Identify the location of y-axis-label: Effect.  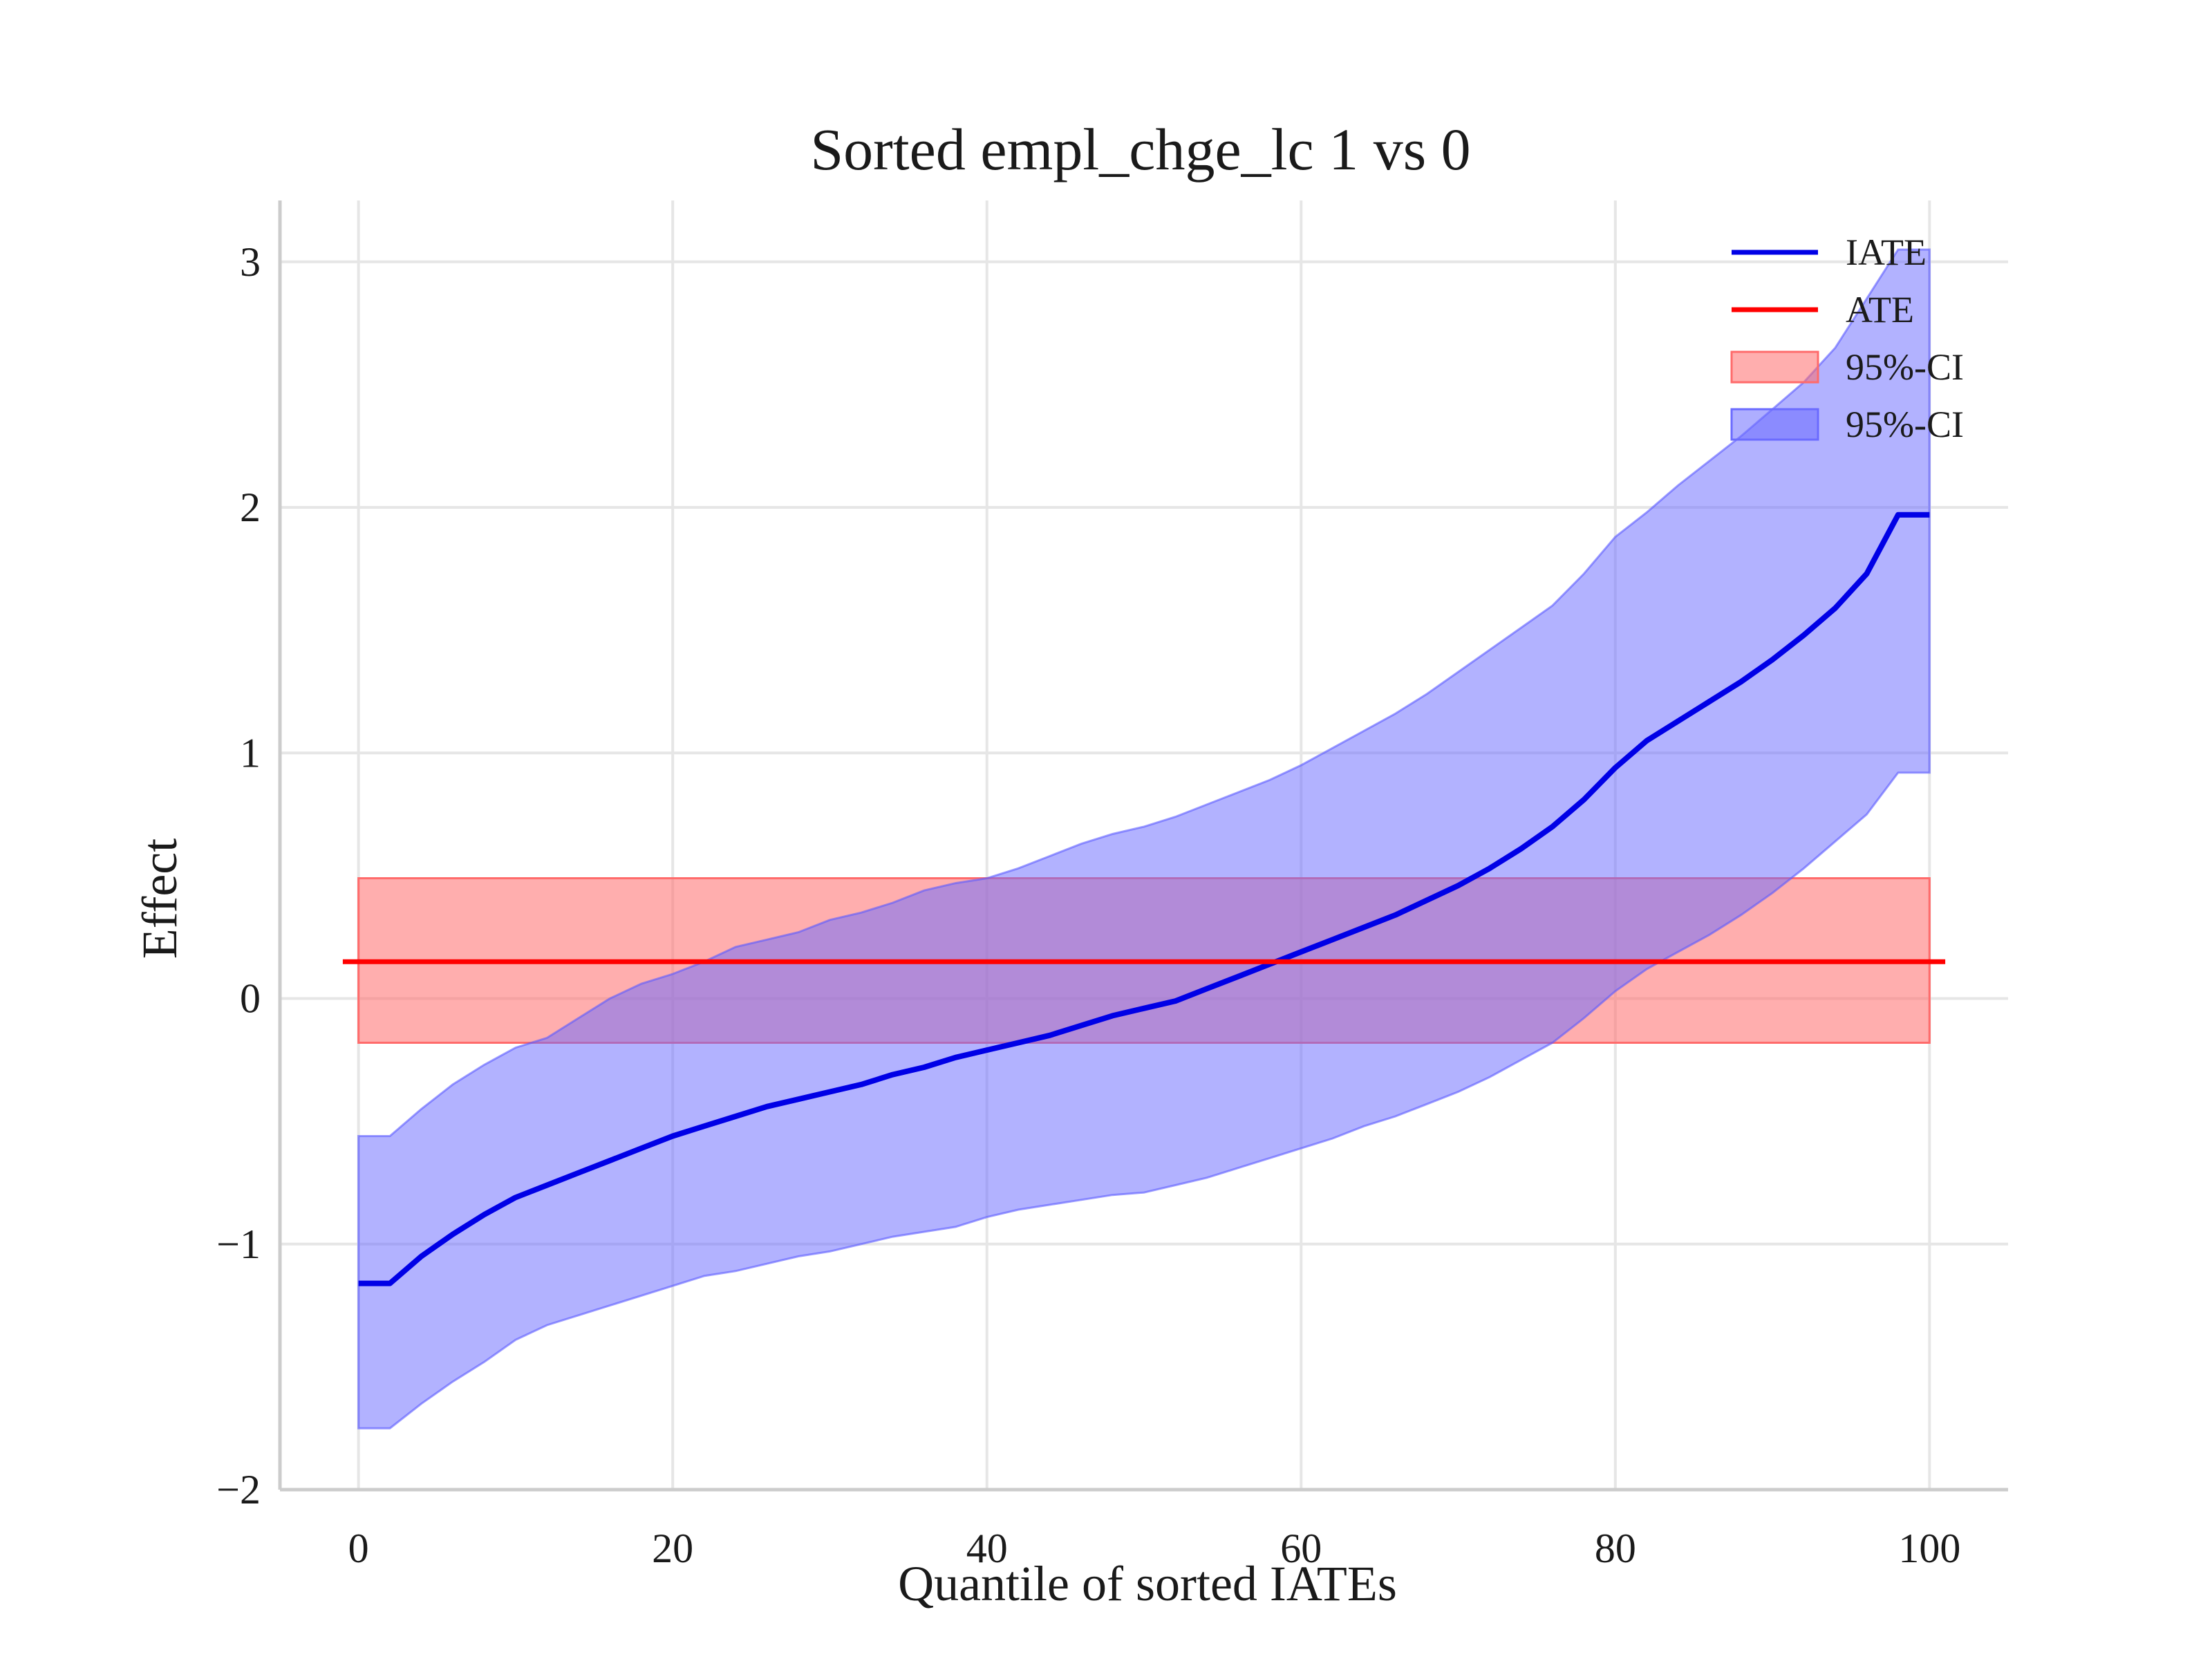
(159, 899).